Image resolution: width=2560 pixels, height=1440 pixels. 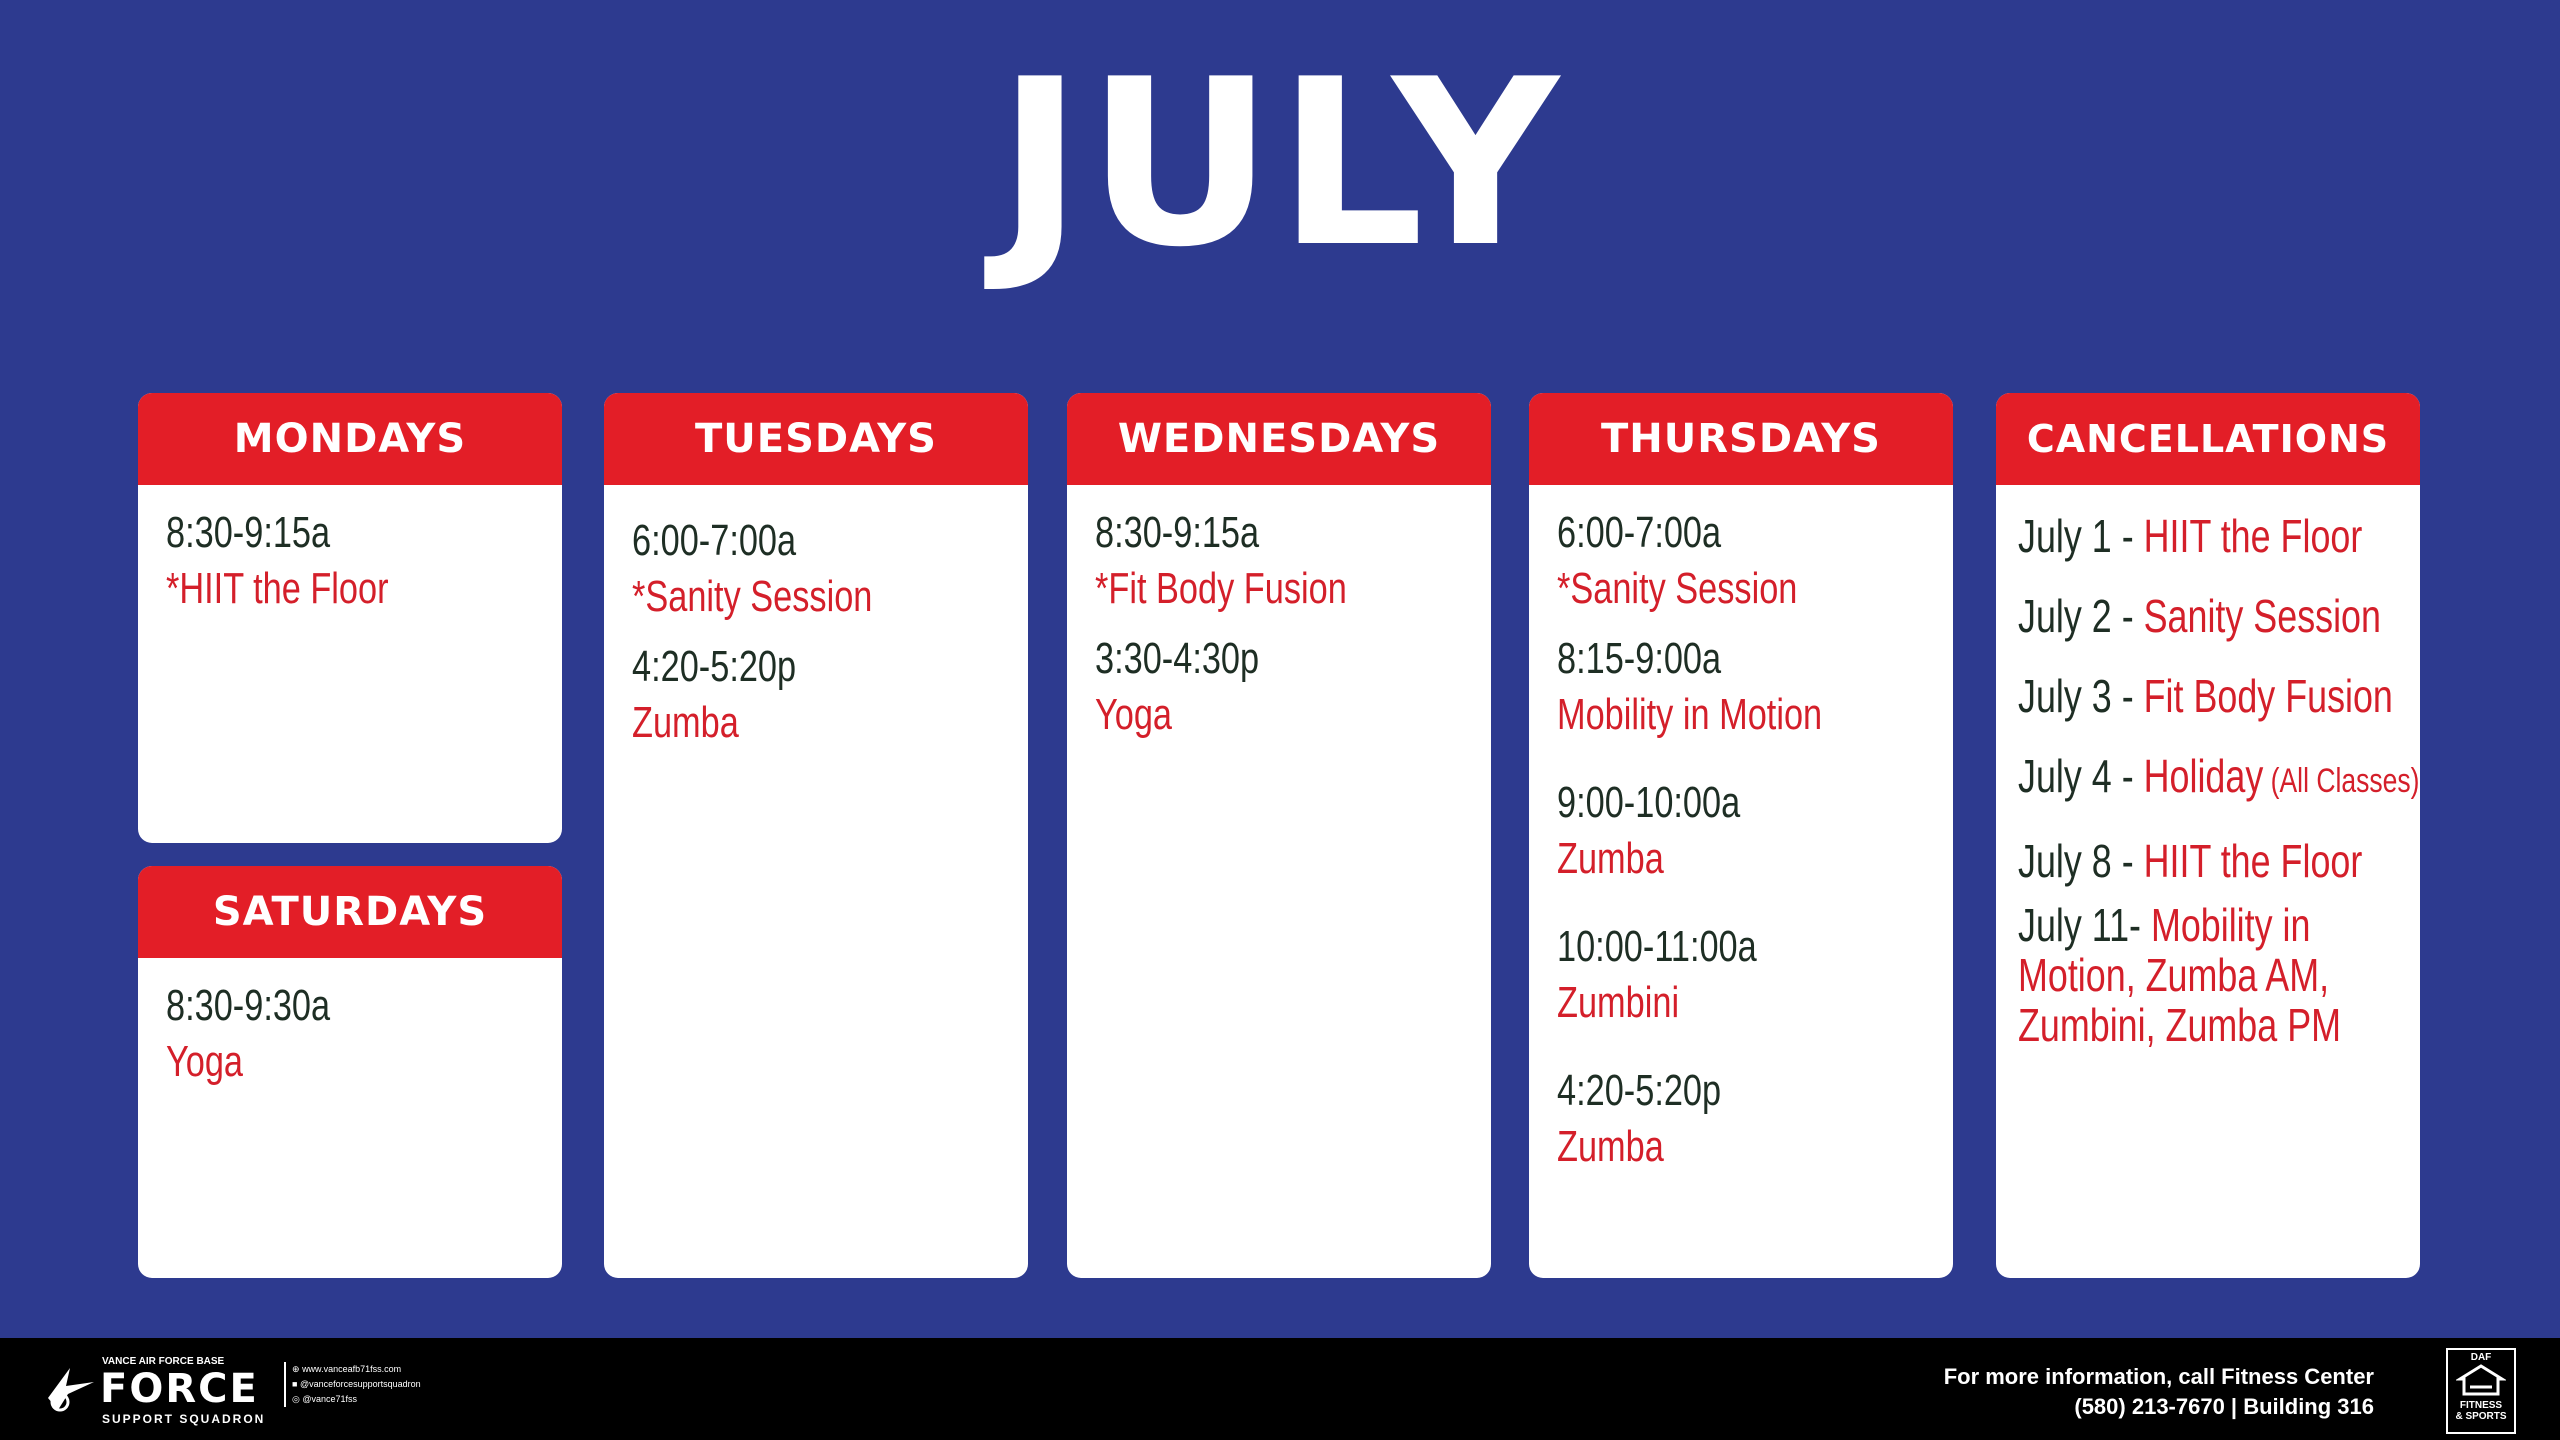 I want to click on schedule-slot: 3:30-4:30p Yoga, so click(x=1293, y=687).